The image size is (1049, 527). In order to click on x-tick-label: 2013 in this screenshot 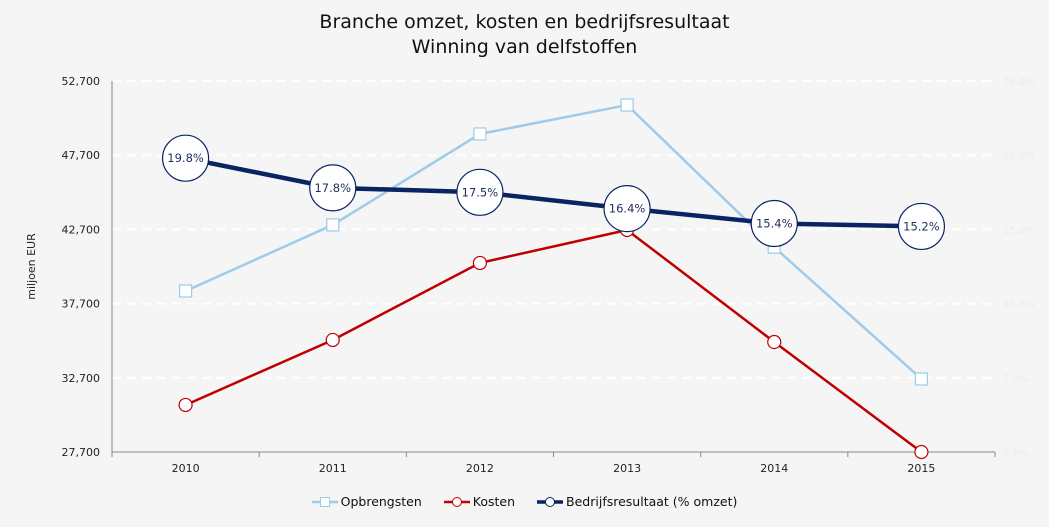, I will do `click(627, 468)`.